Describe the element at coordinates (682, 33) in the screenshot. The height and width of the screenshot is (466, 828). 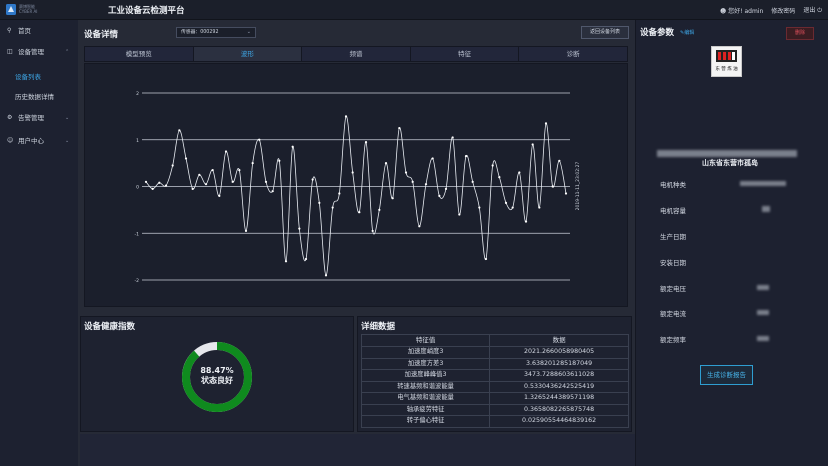
I see `edit-icon: ✎` at that location.